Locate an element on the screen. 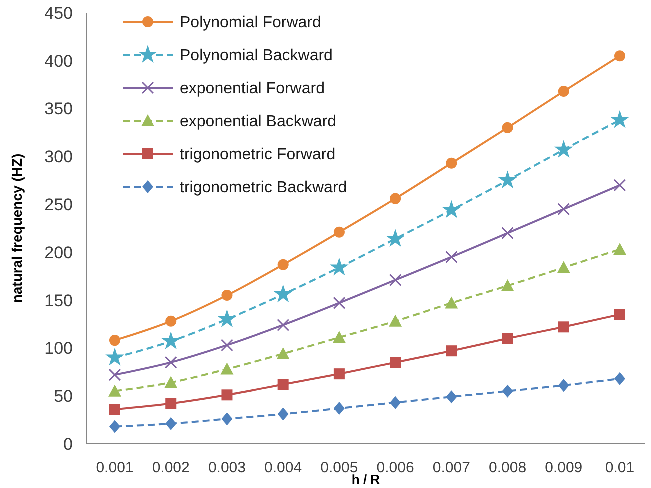  y-axis-title: natural frequency (HZ) is located at coordinates (17, 229).